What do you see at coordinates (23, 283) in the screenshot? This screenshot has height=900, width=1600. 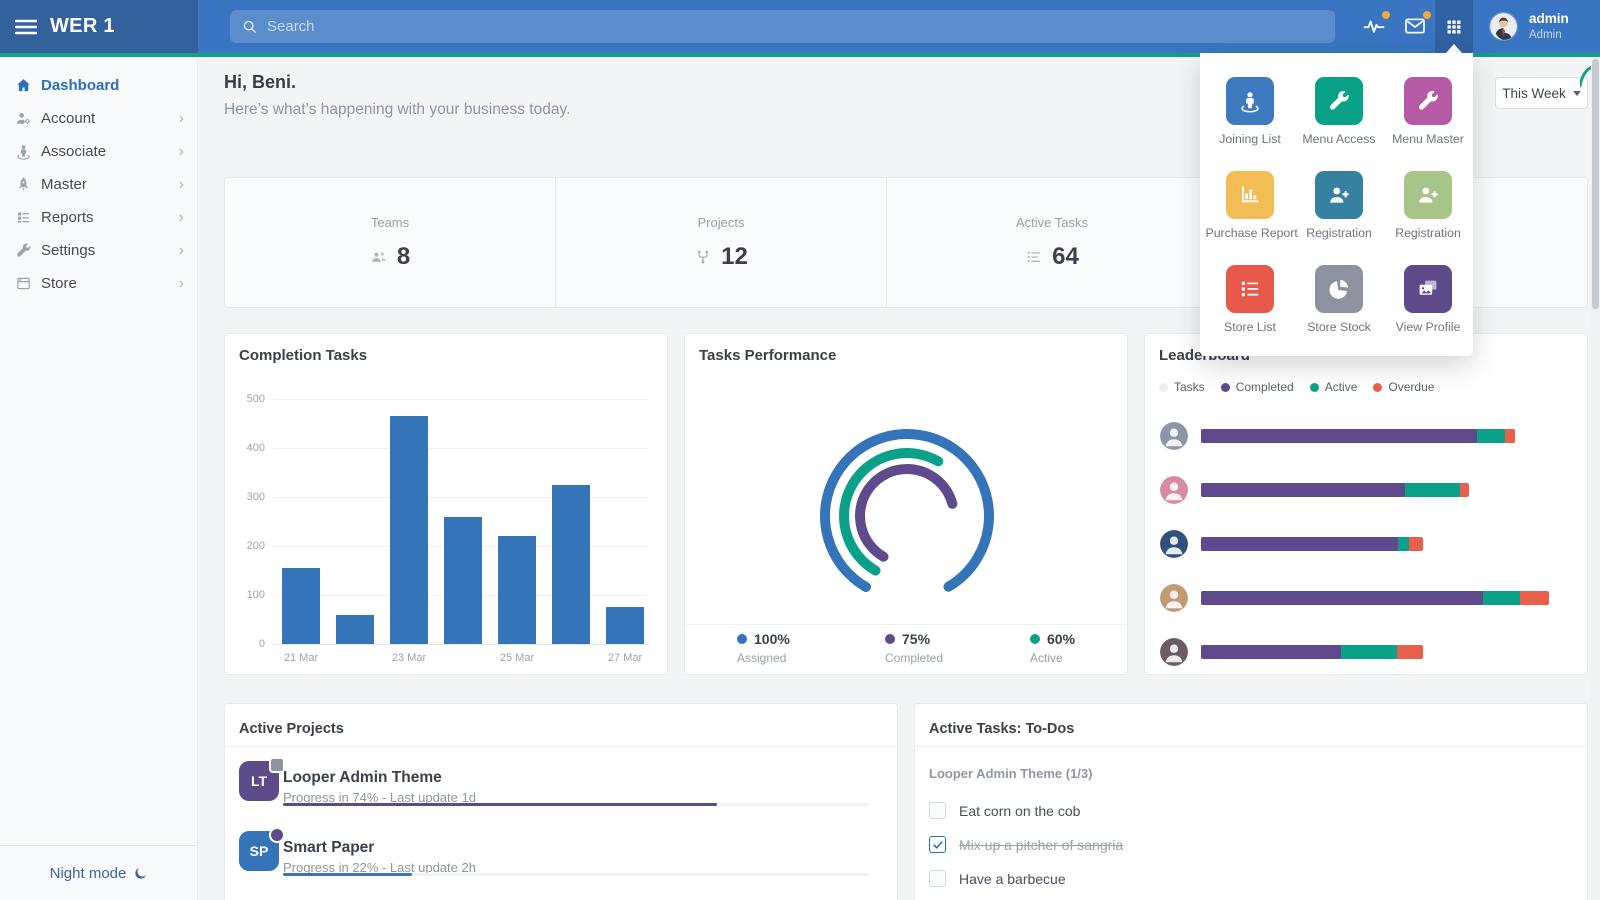 I see `store-icon` at bounding box center [23, 283].